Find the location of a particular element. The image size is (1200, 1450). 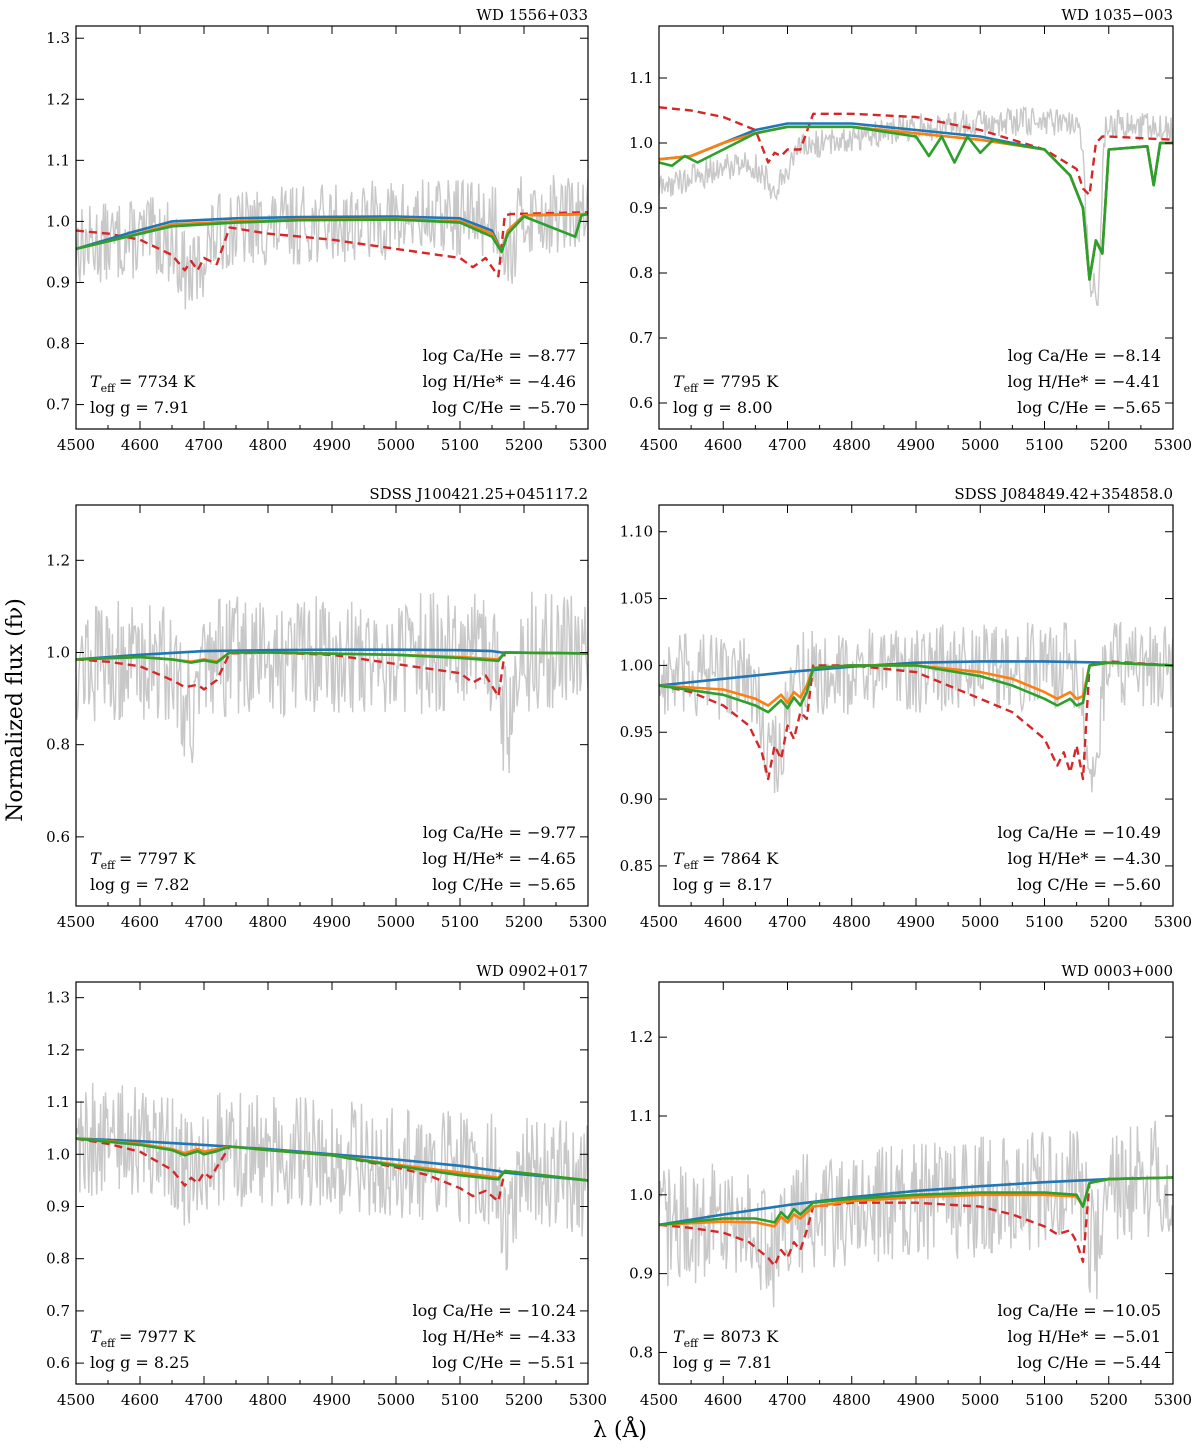

y-tick-label: 1.3 is located at coordinates (58, 998).